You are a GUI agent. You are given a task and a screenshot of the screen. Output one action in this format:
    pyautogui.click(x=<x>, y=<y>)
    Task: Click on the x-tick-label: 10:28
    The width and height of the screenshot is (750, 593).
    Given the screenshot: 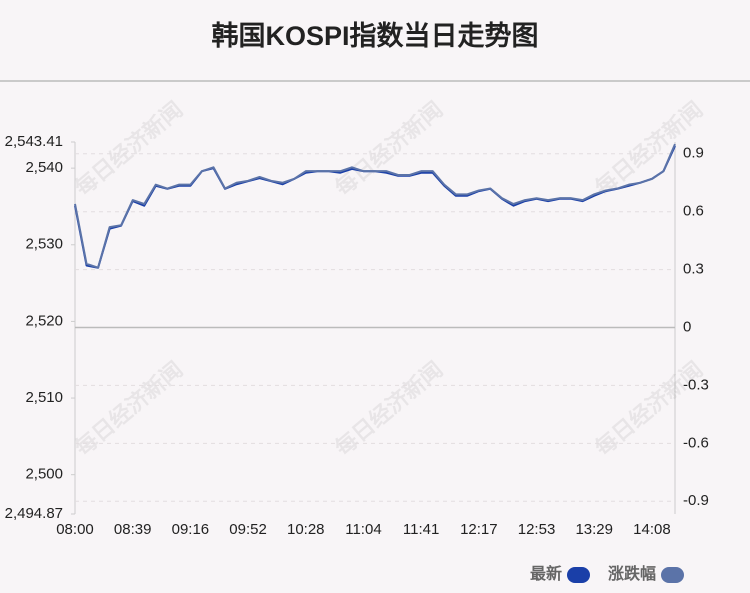 What is the action you would take?
    pyautogui.click(x=306, y=529)
    